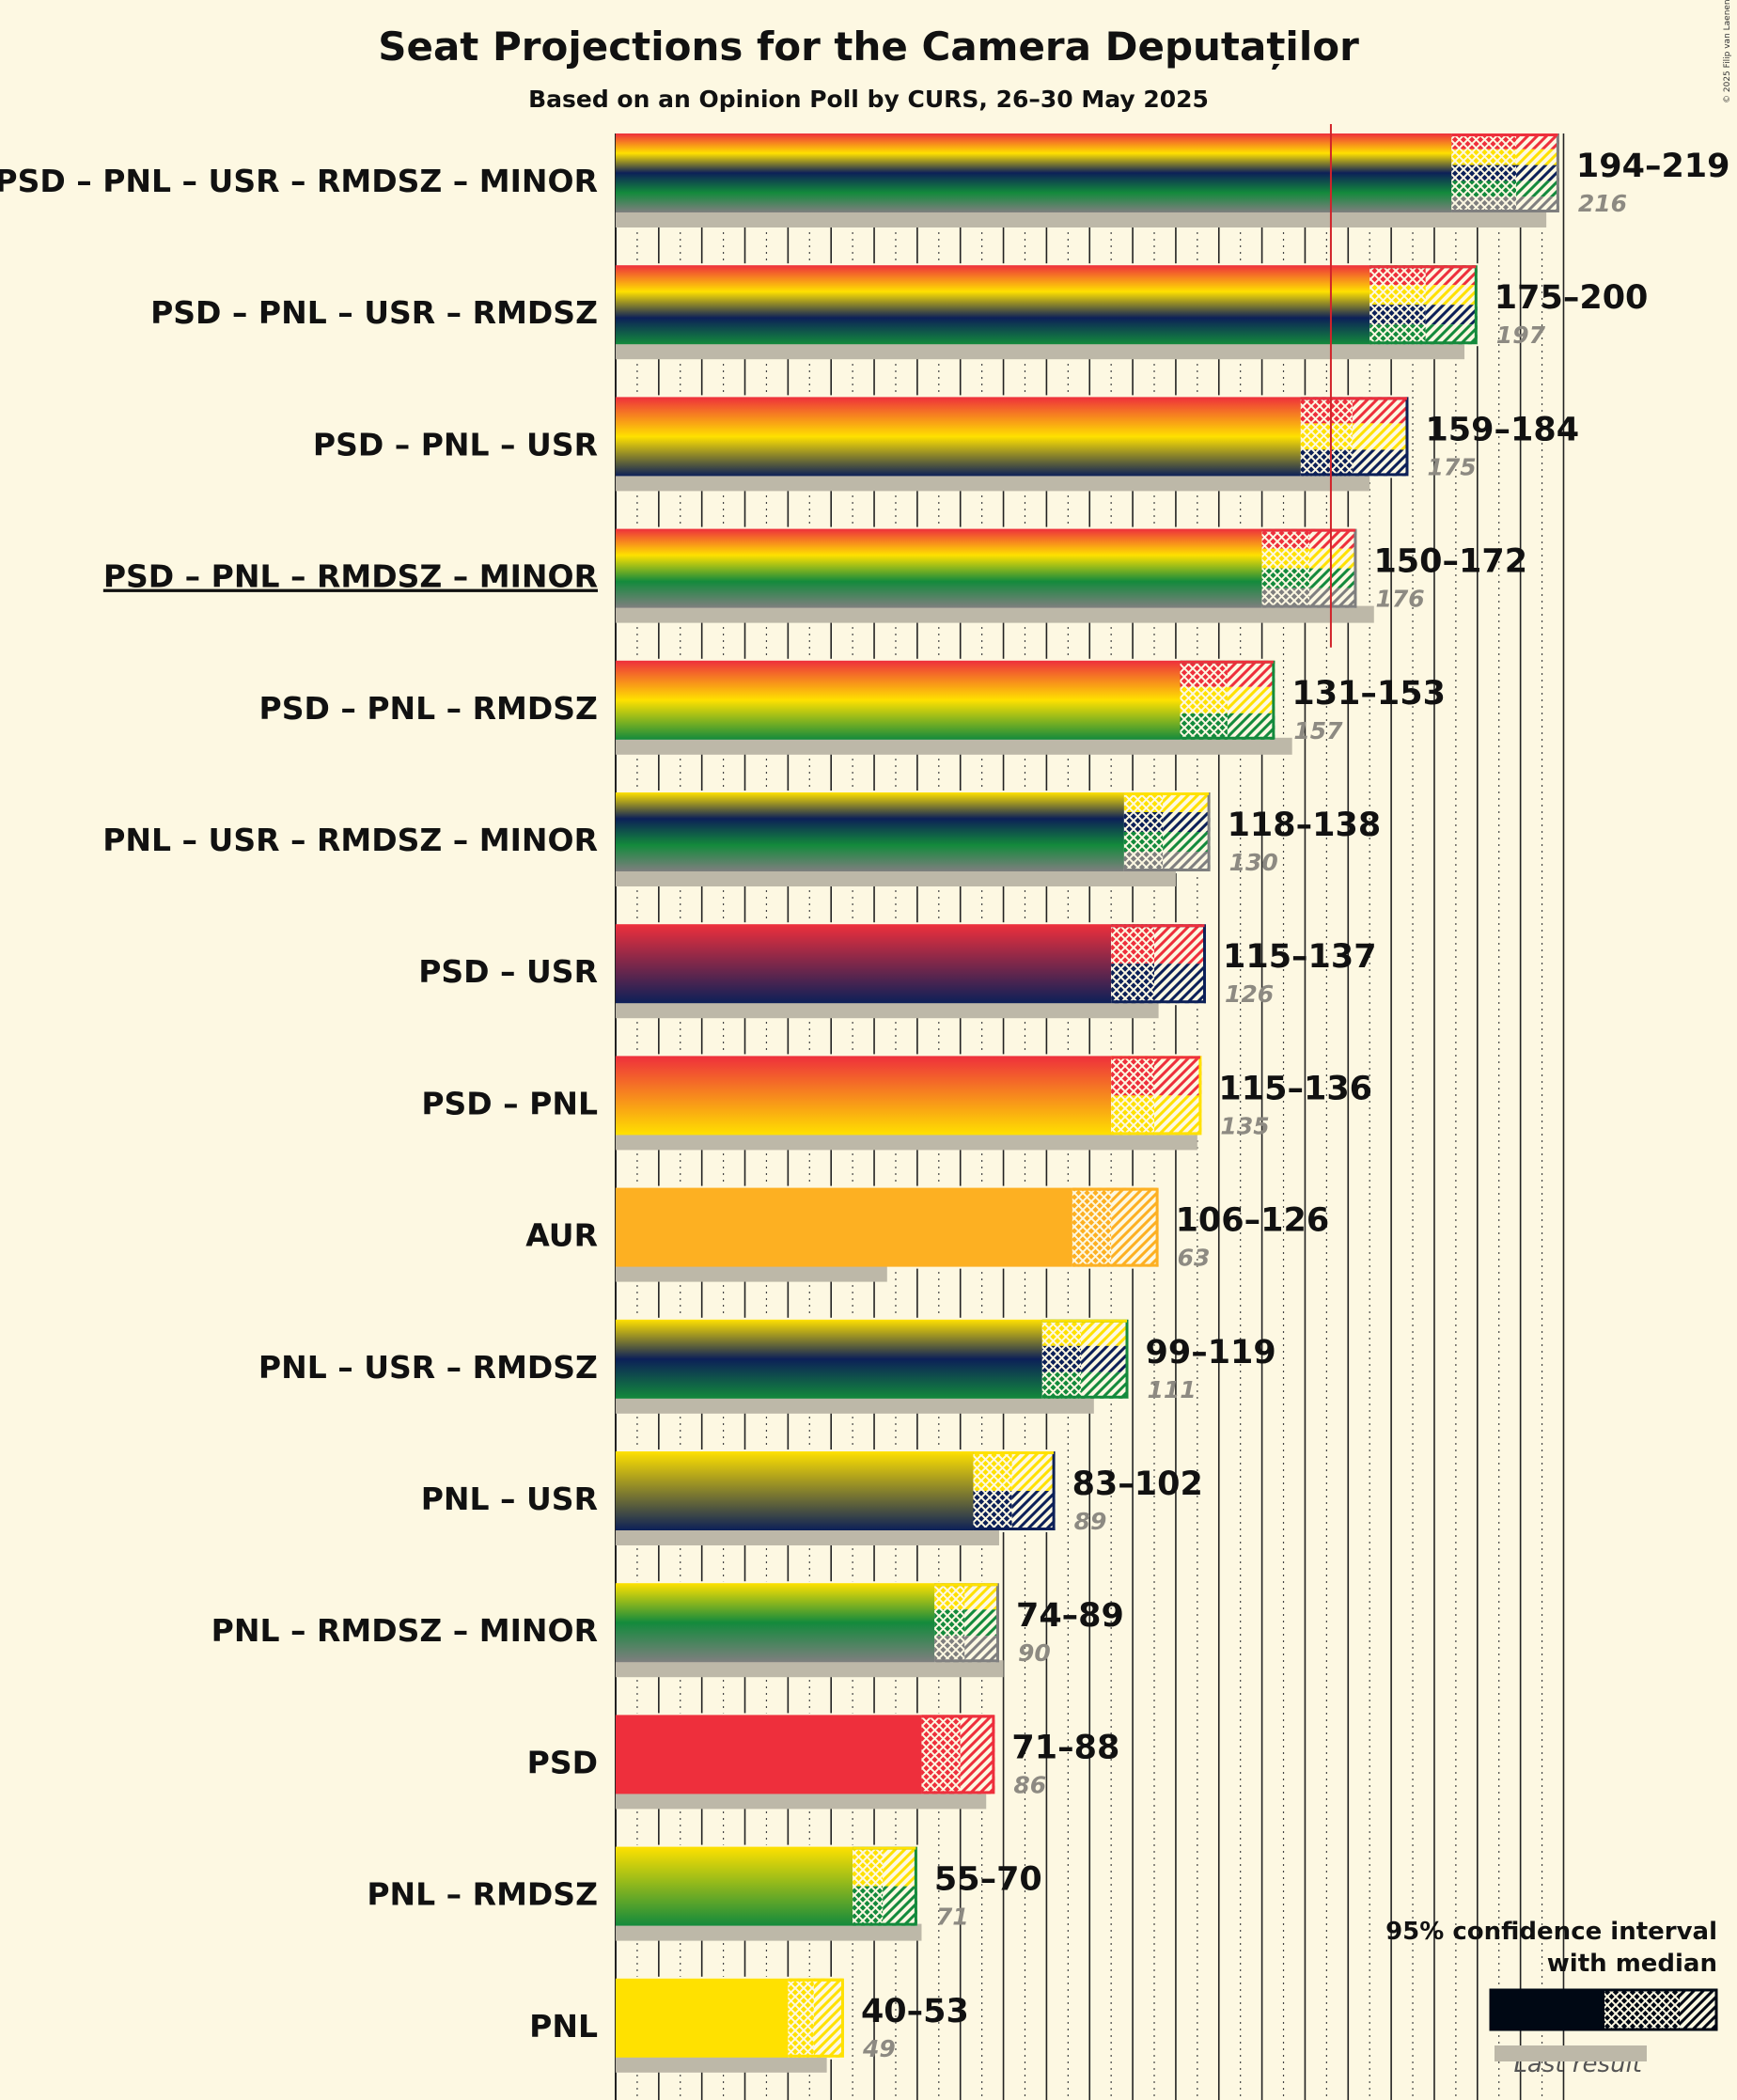  I want to click on row-label: PNL – USR, so click(509, 1499).